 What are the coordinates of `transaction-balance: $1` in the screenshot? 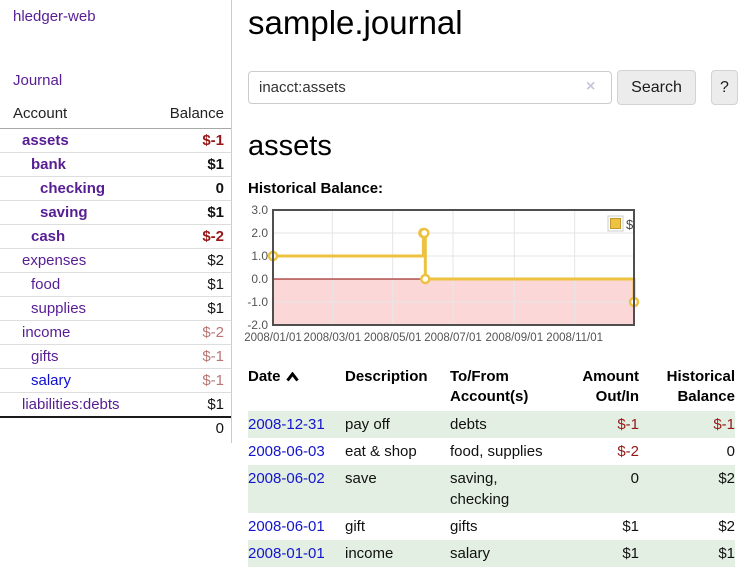 It's located at (726, 553).